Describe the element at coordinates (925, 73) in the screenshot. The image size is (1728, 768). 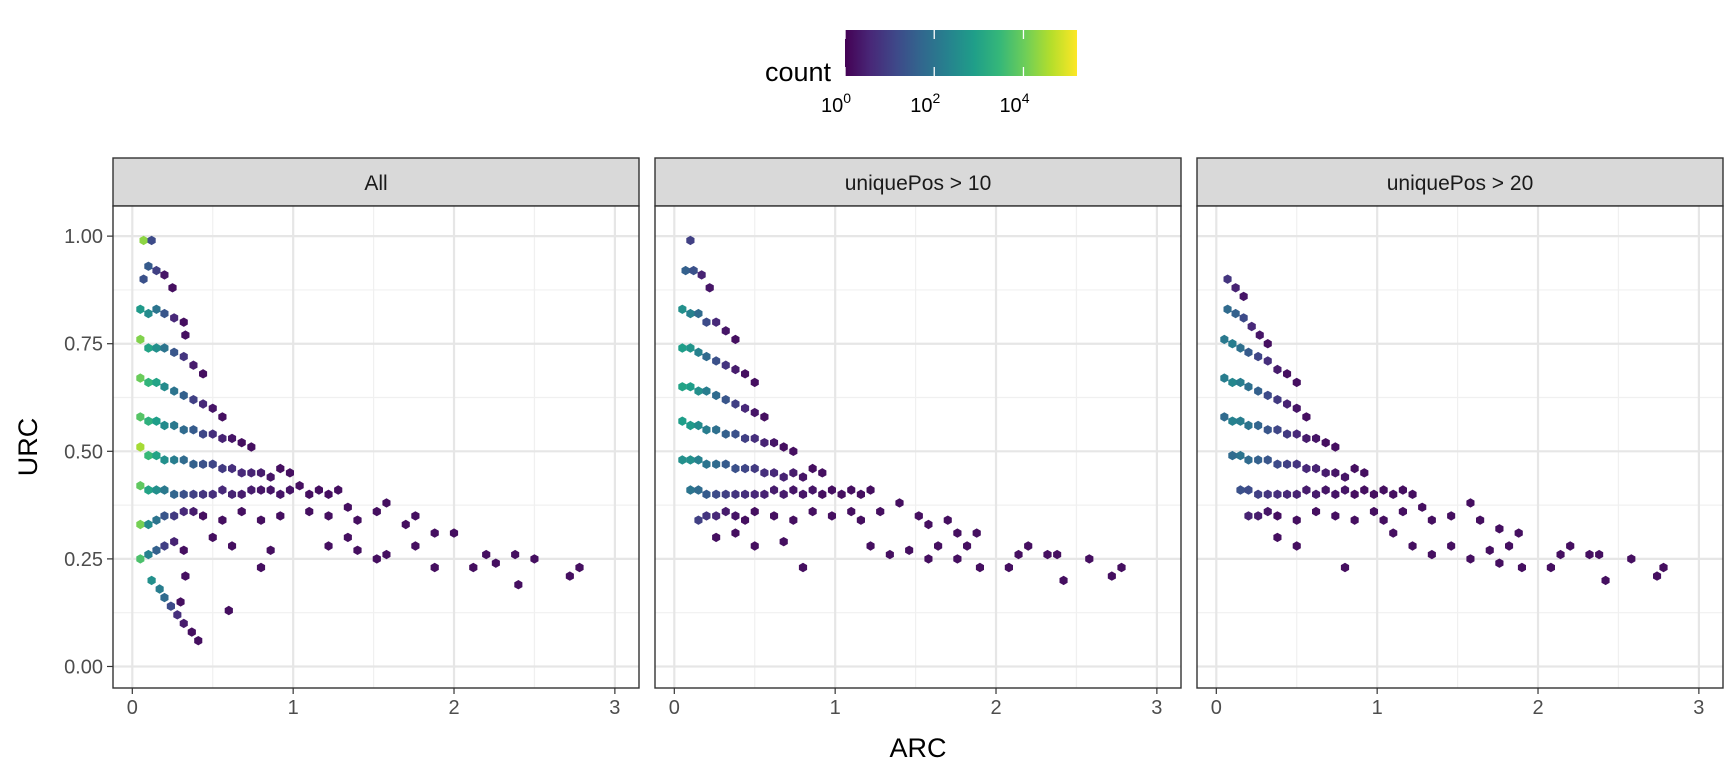
I see `legend-ticks: 100 102 104` at that location.